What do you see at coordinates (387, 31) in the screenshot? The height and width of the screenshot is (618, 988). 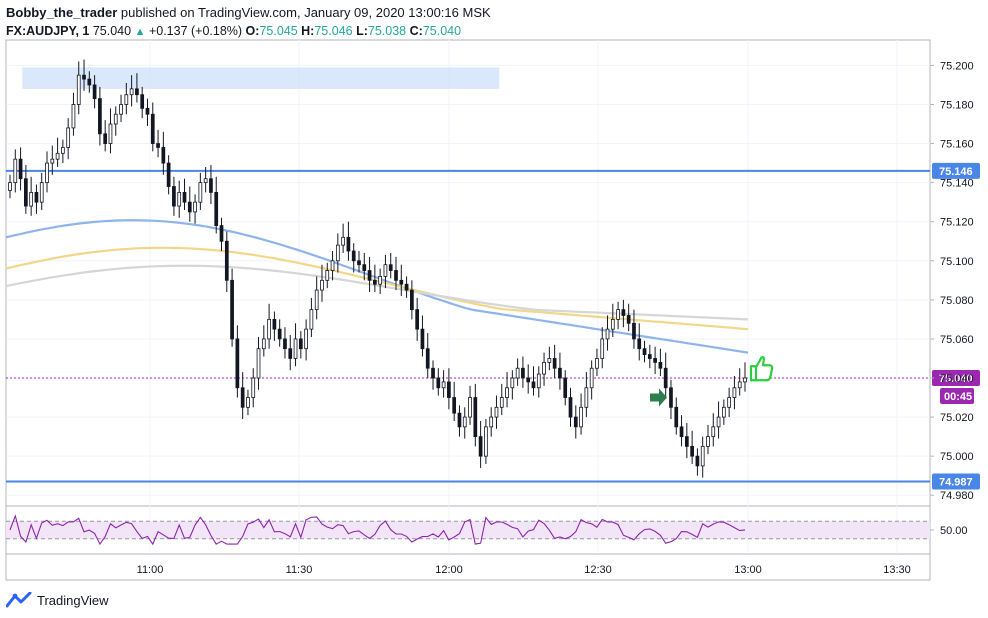 I see `low-value: 75.038` at bounding box center [387, 31].